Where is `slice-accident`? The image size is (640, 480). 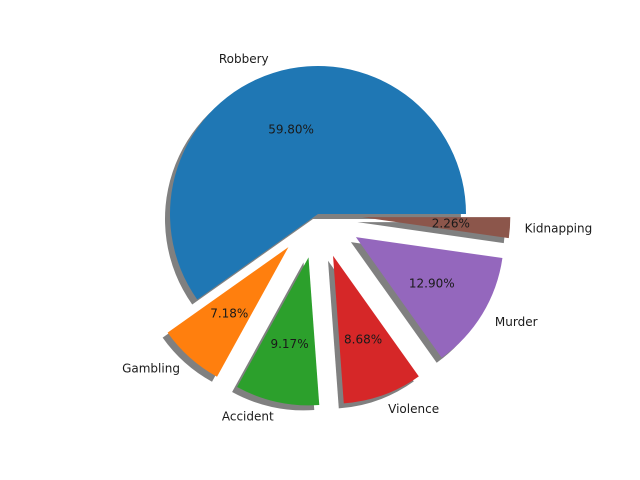
slice-accident is located at coordinates (278, 331).